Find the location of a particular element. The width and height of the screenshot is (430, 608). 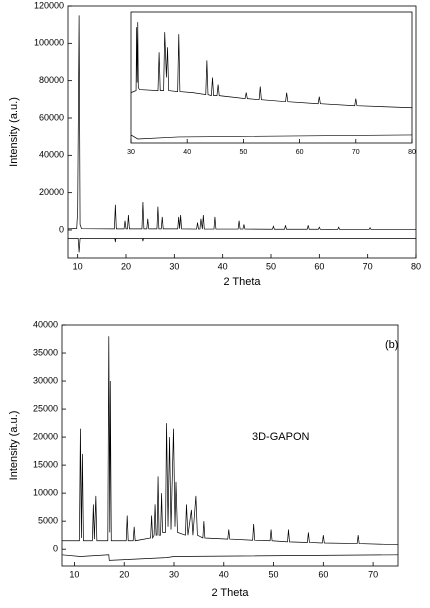

y-tick-label: 100000 is located at coordinates (49, 43).